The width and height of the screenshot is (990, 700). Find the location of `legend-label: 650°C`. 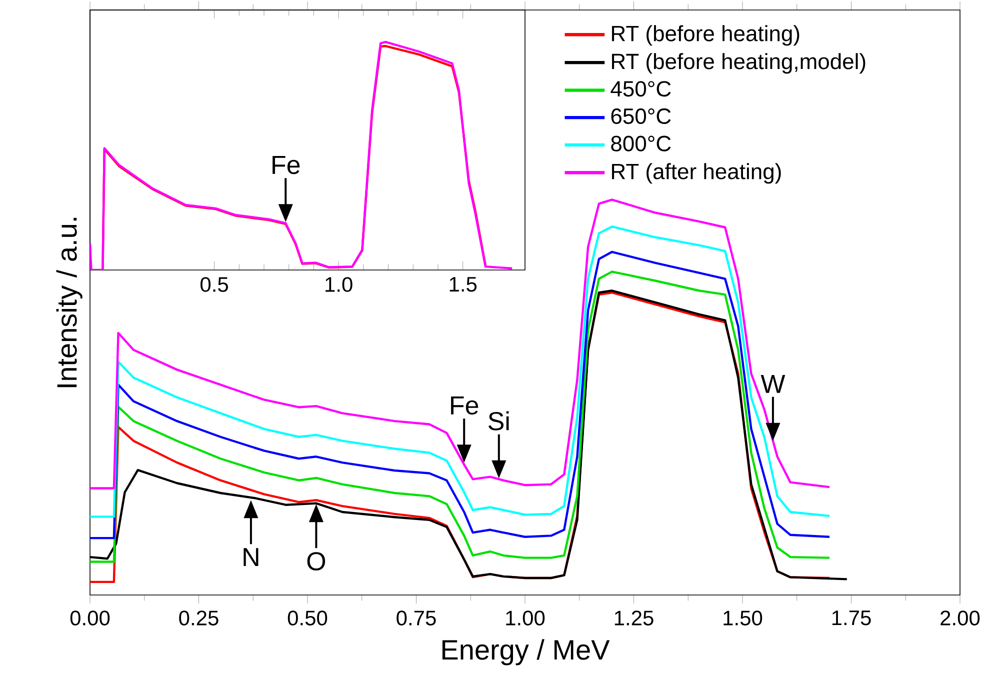

legend-label: 650°C is located at coordinates (641, 116).